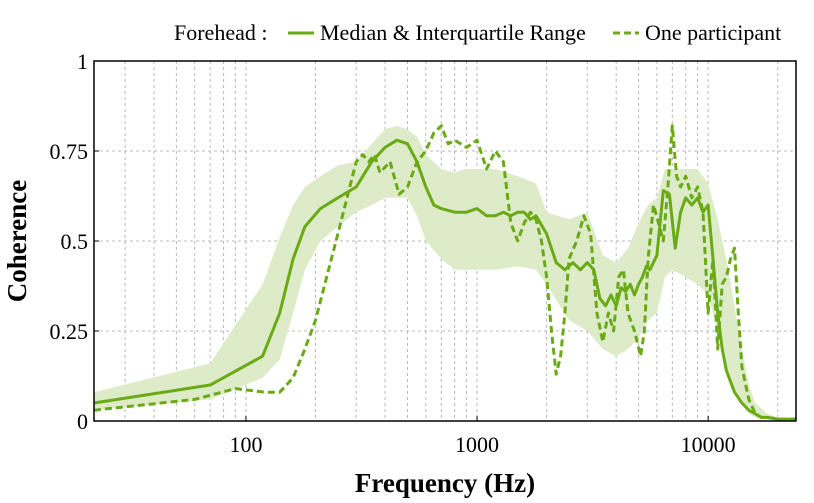 The width and height of the screenshot is (814, 503). I want to click on y-axis-ticks: 0 0.25 0.5 0.75 1, so click(74, 241).